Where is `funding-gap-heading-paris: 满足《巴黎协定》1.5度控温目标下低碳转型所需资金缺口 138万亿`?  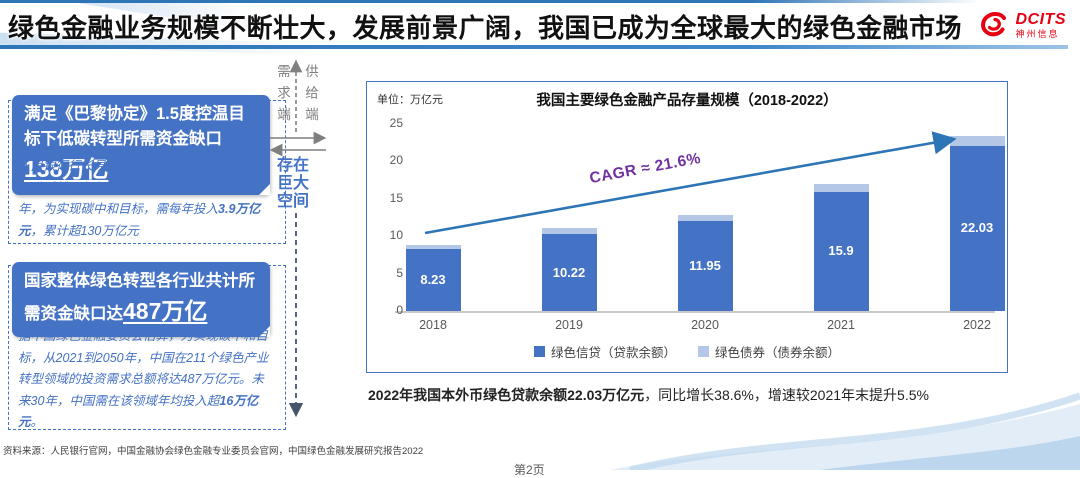 funding-gap-heading-paris: 满足《巴黎协定》1.5度控温目标下低碳转型所需资金缺口 138万亿 is located at coordinates (141, 145).